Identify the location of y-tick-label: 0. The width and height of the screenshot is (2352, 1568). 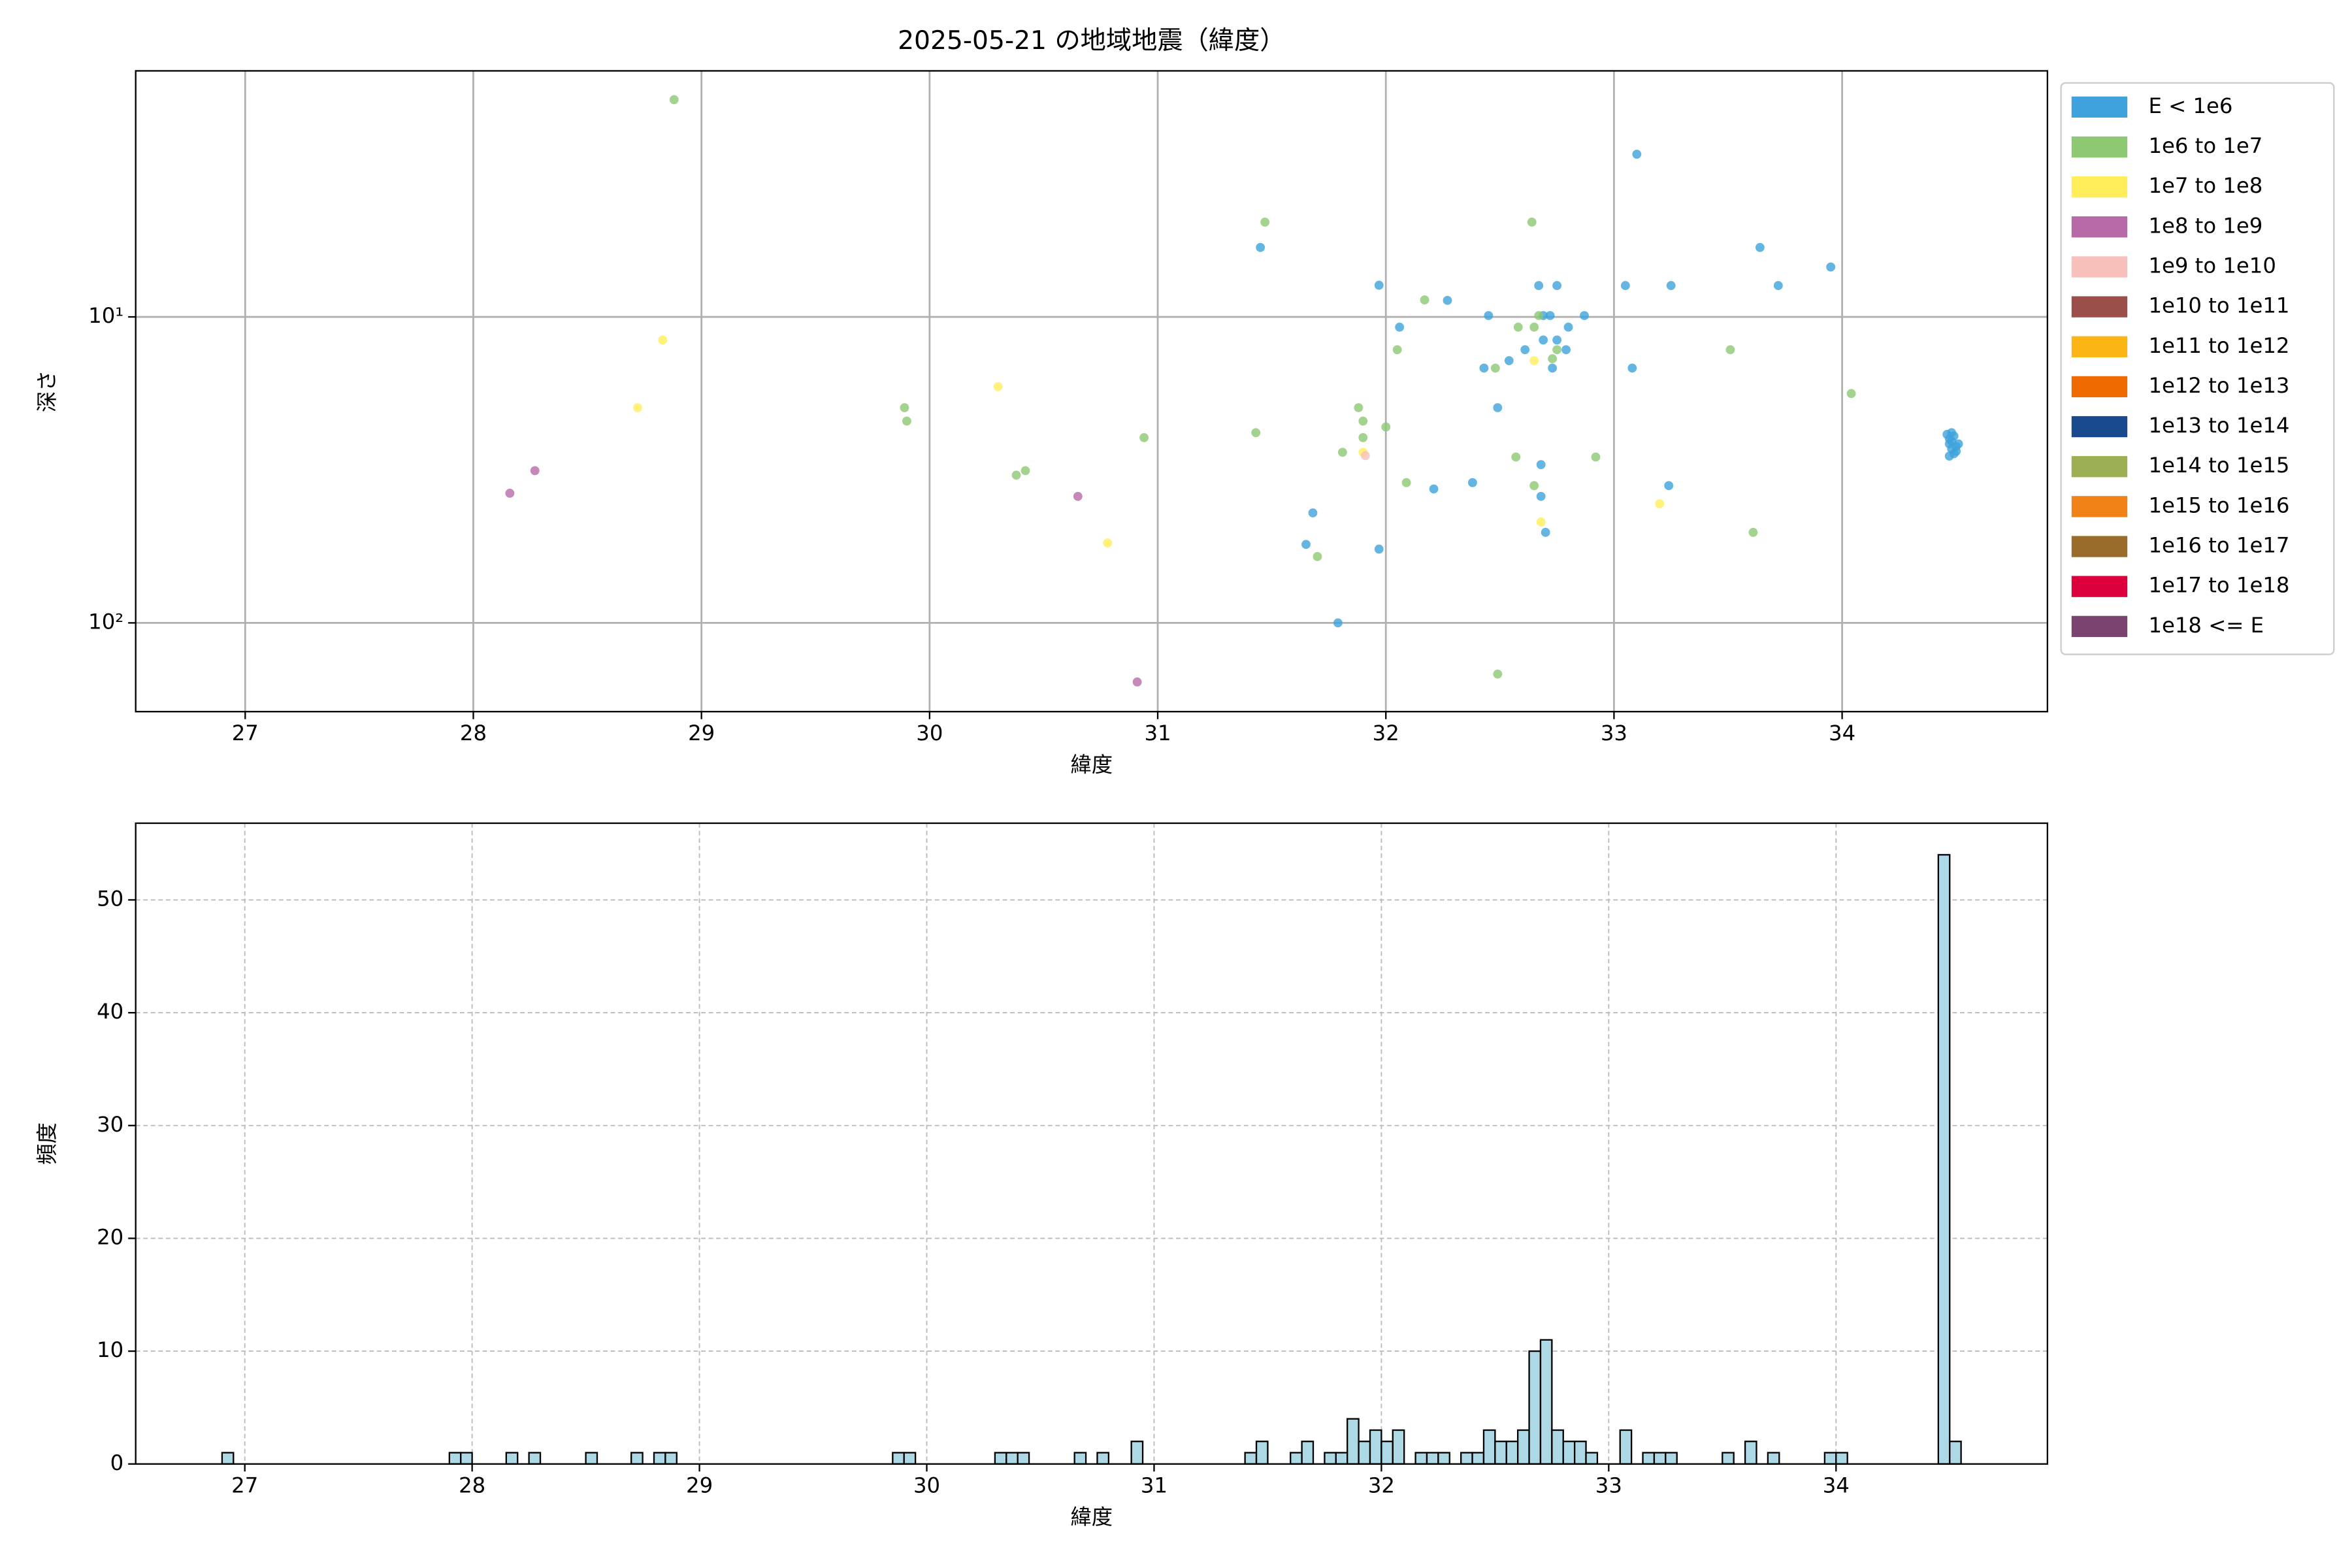
(117, 1462).